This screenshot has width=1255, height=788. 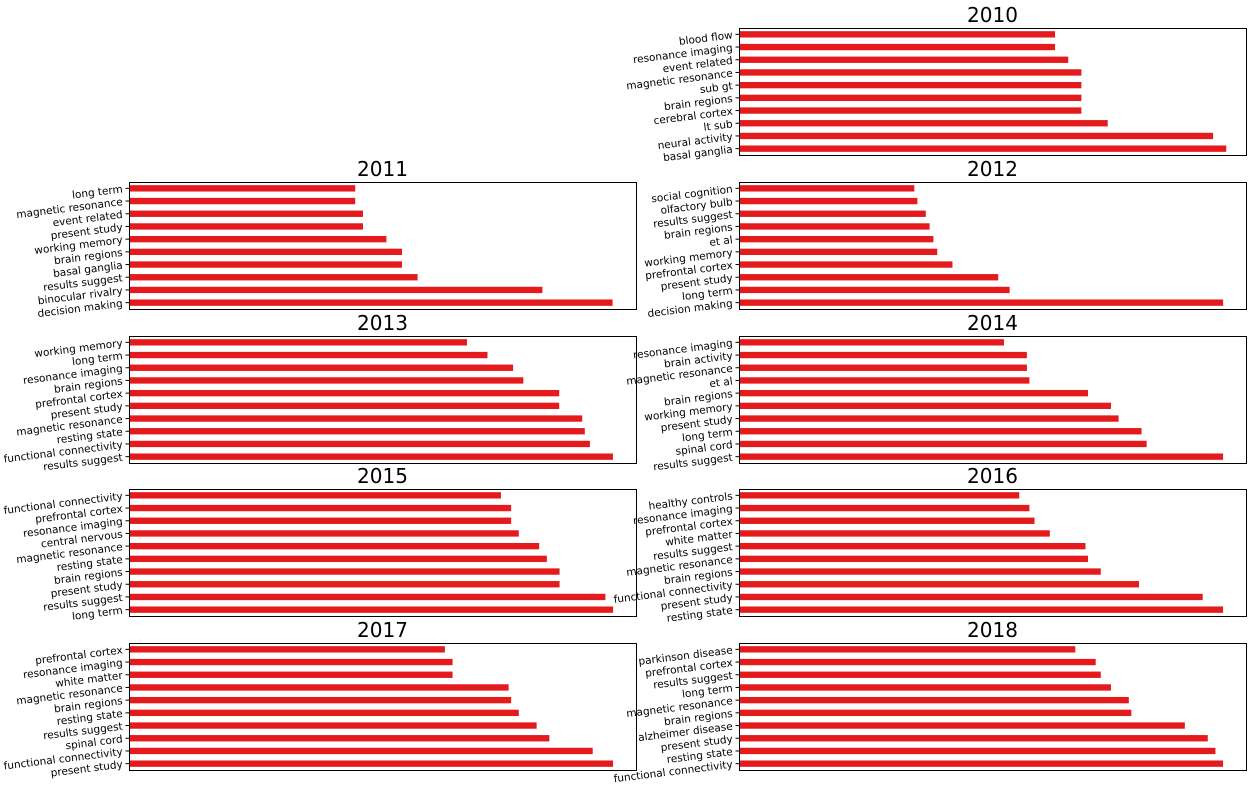 What do you see at coordinates (992, 630) in the screenshot?
I see `chart-title: 2018` at bounding box center [992, 630].